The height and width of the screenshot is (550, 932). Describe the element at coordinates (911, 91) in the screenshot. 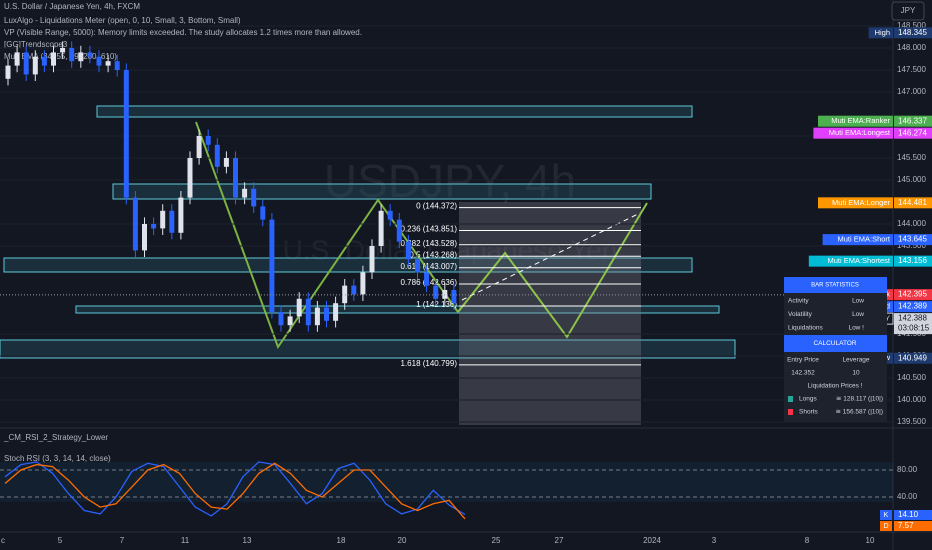

I see `price-tick-label: 147.000` at that location.